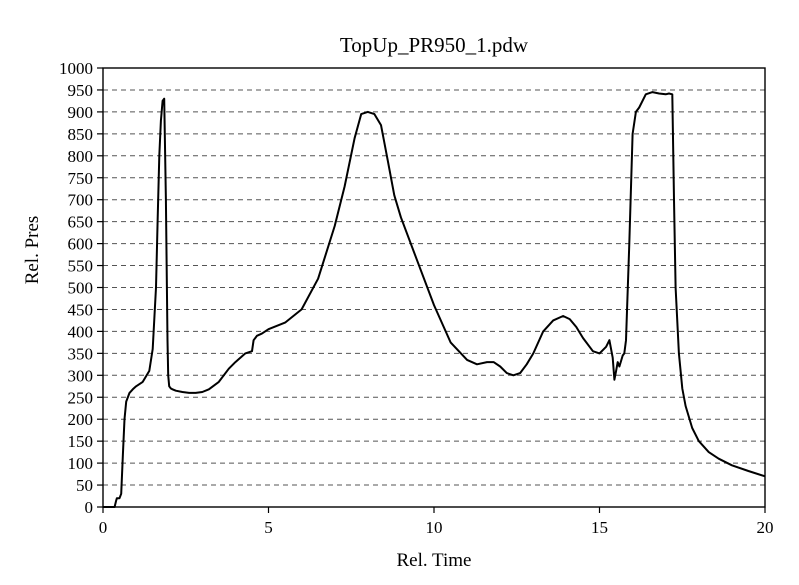  What do you see at coordinates (81, 375) in the screenshot?
I see `y-tick-label: 300` at bounding box center [81, 375].